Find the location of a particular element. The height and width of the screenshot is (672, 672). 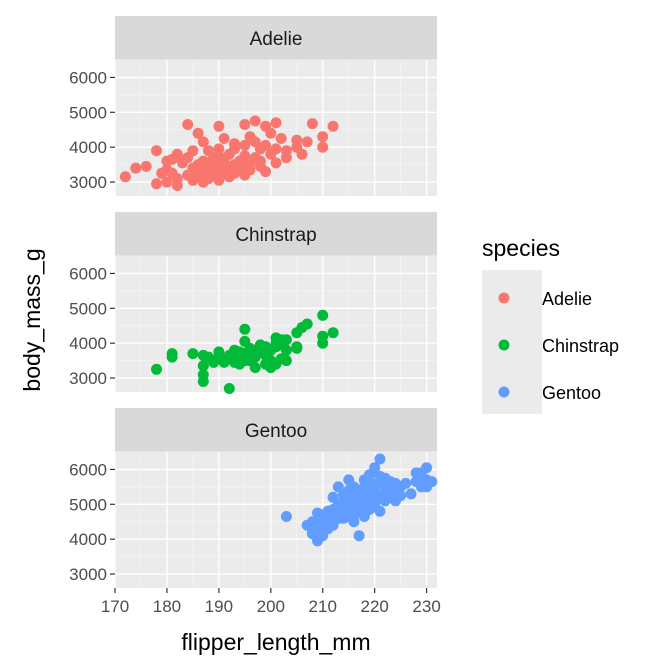

legend-key-chinstrap is located at coordinates (504, 345).